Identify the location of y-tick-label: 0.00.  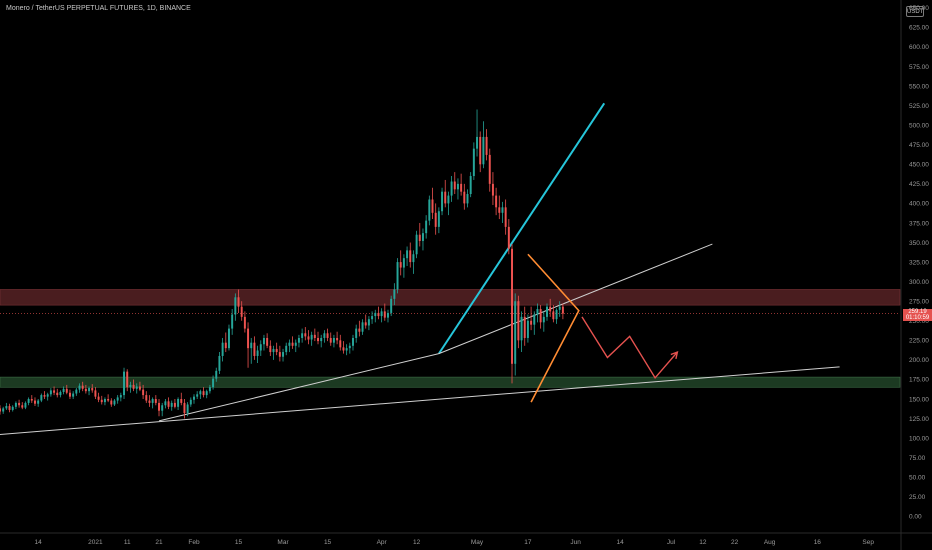
(915, 517).